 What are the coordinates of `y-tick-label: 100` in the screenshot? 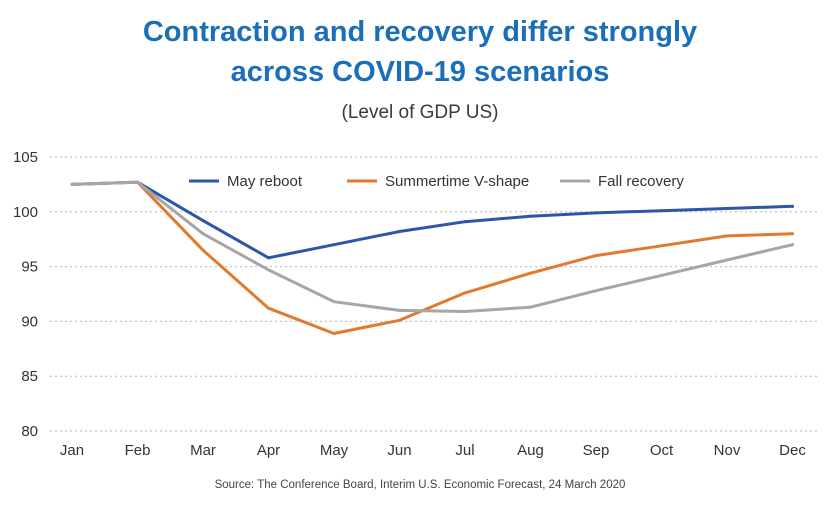 It's located at (25, 212).